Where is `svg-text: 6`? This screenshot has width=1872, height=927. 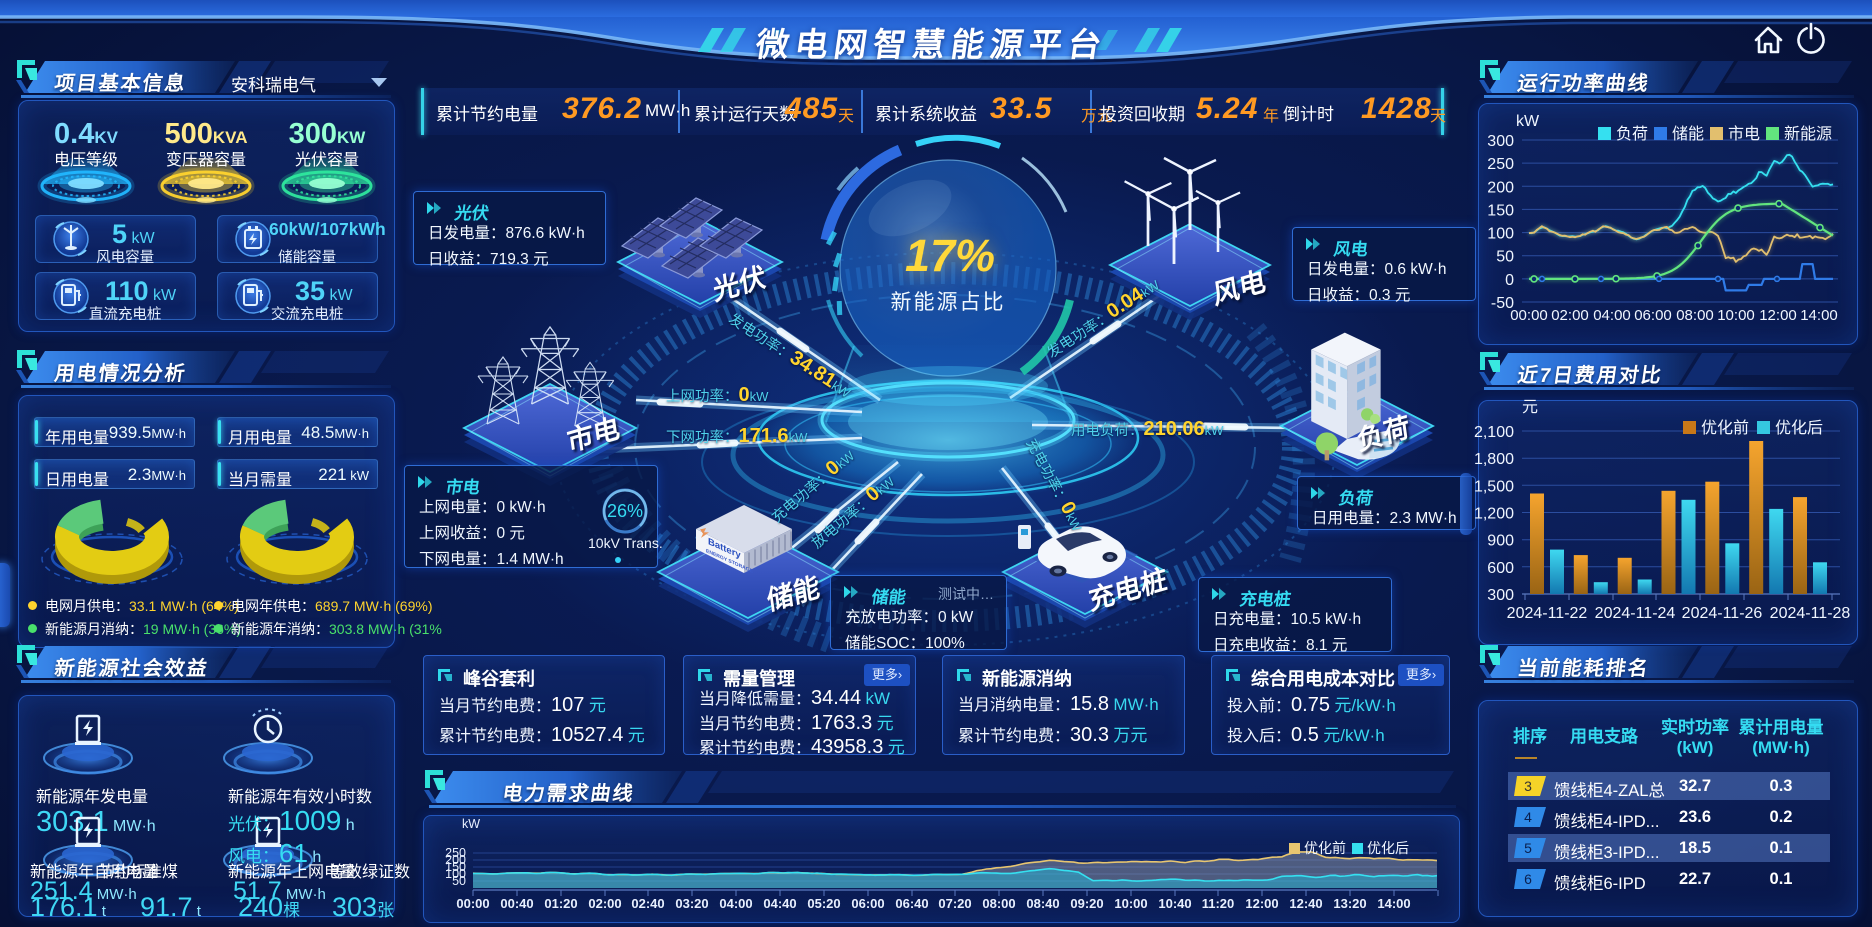
svg-text: 6 is located at coordinates (1528, 879).